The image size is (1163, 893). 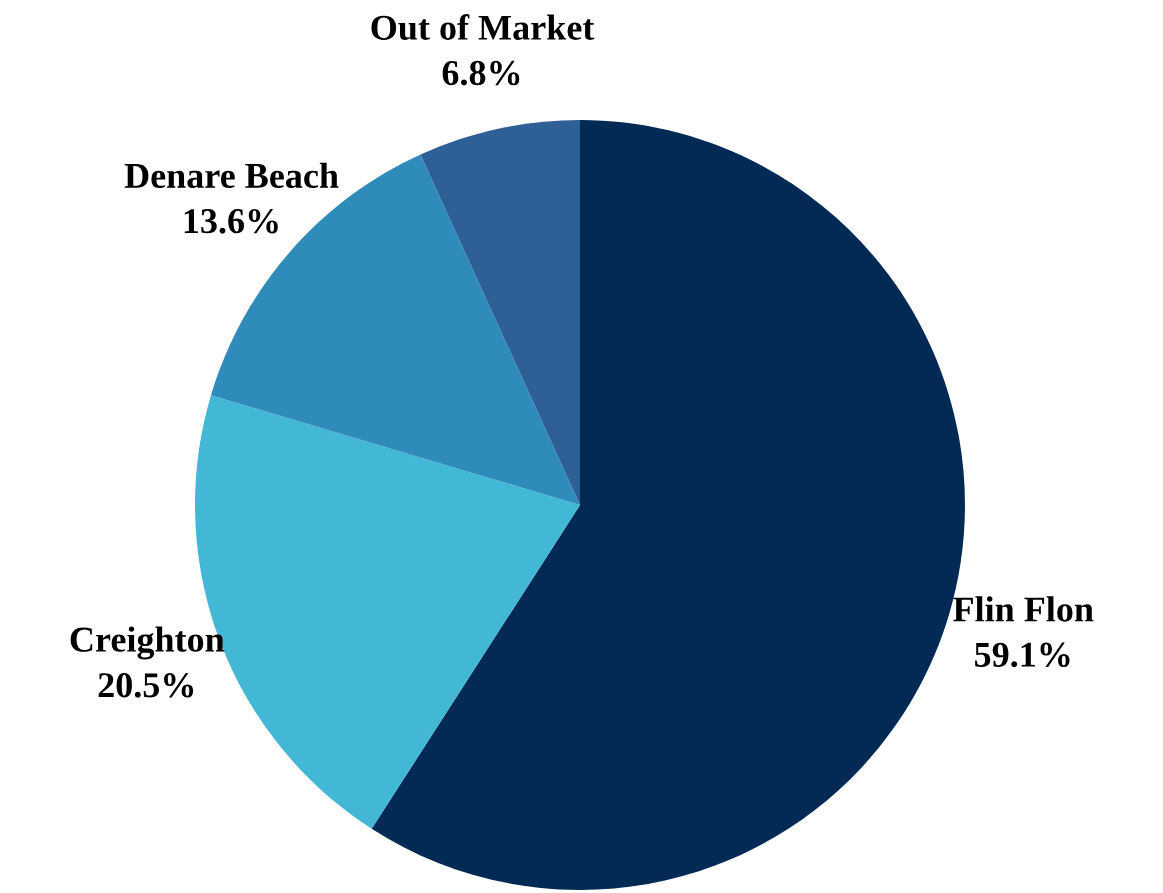 I want to click on slice-label: Creighton, so click(x=147, y=643).